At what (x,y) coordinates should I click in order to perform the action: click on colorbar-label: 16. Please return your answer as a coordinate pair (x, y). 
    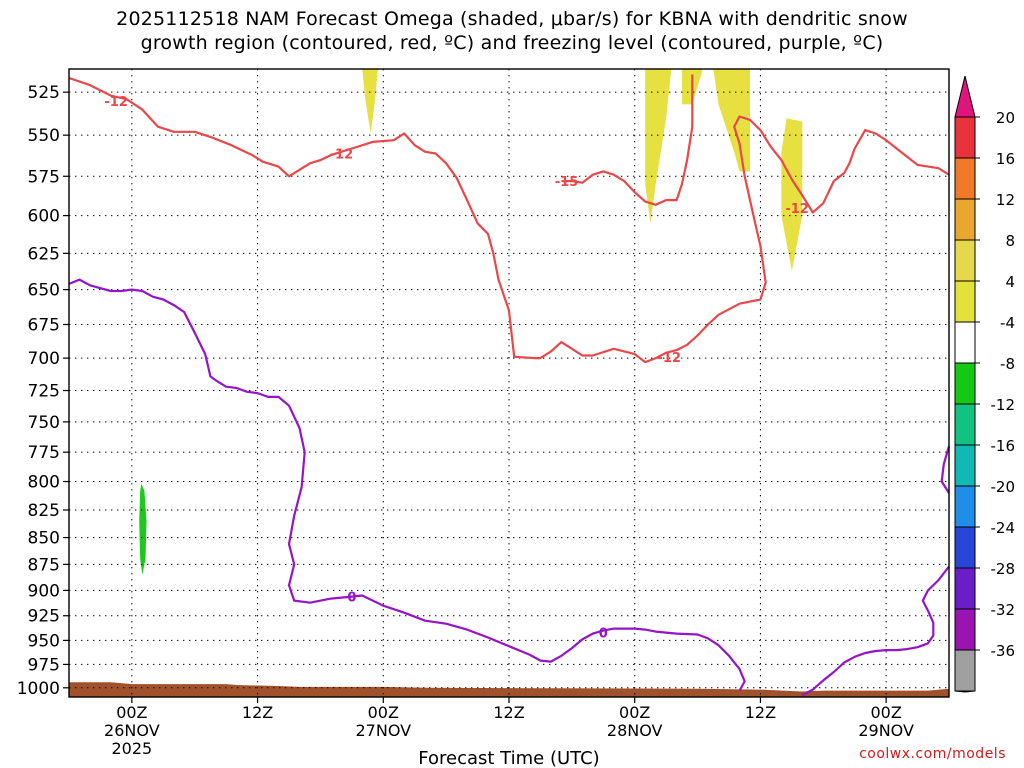
    Looking at the image, I should click on (1005, 159).